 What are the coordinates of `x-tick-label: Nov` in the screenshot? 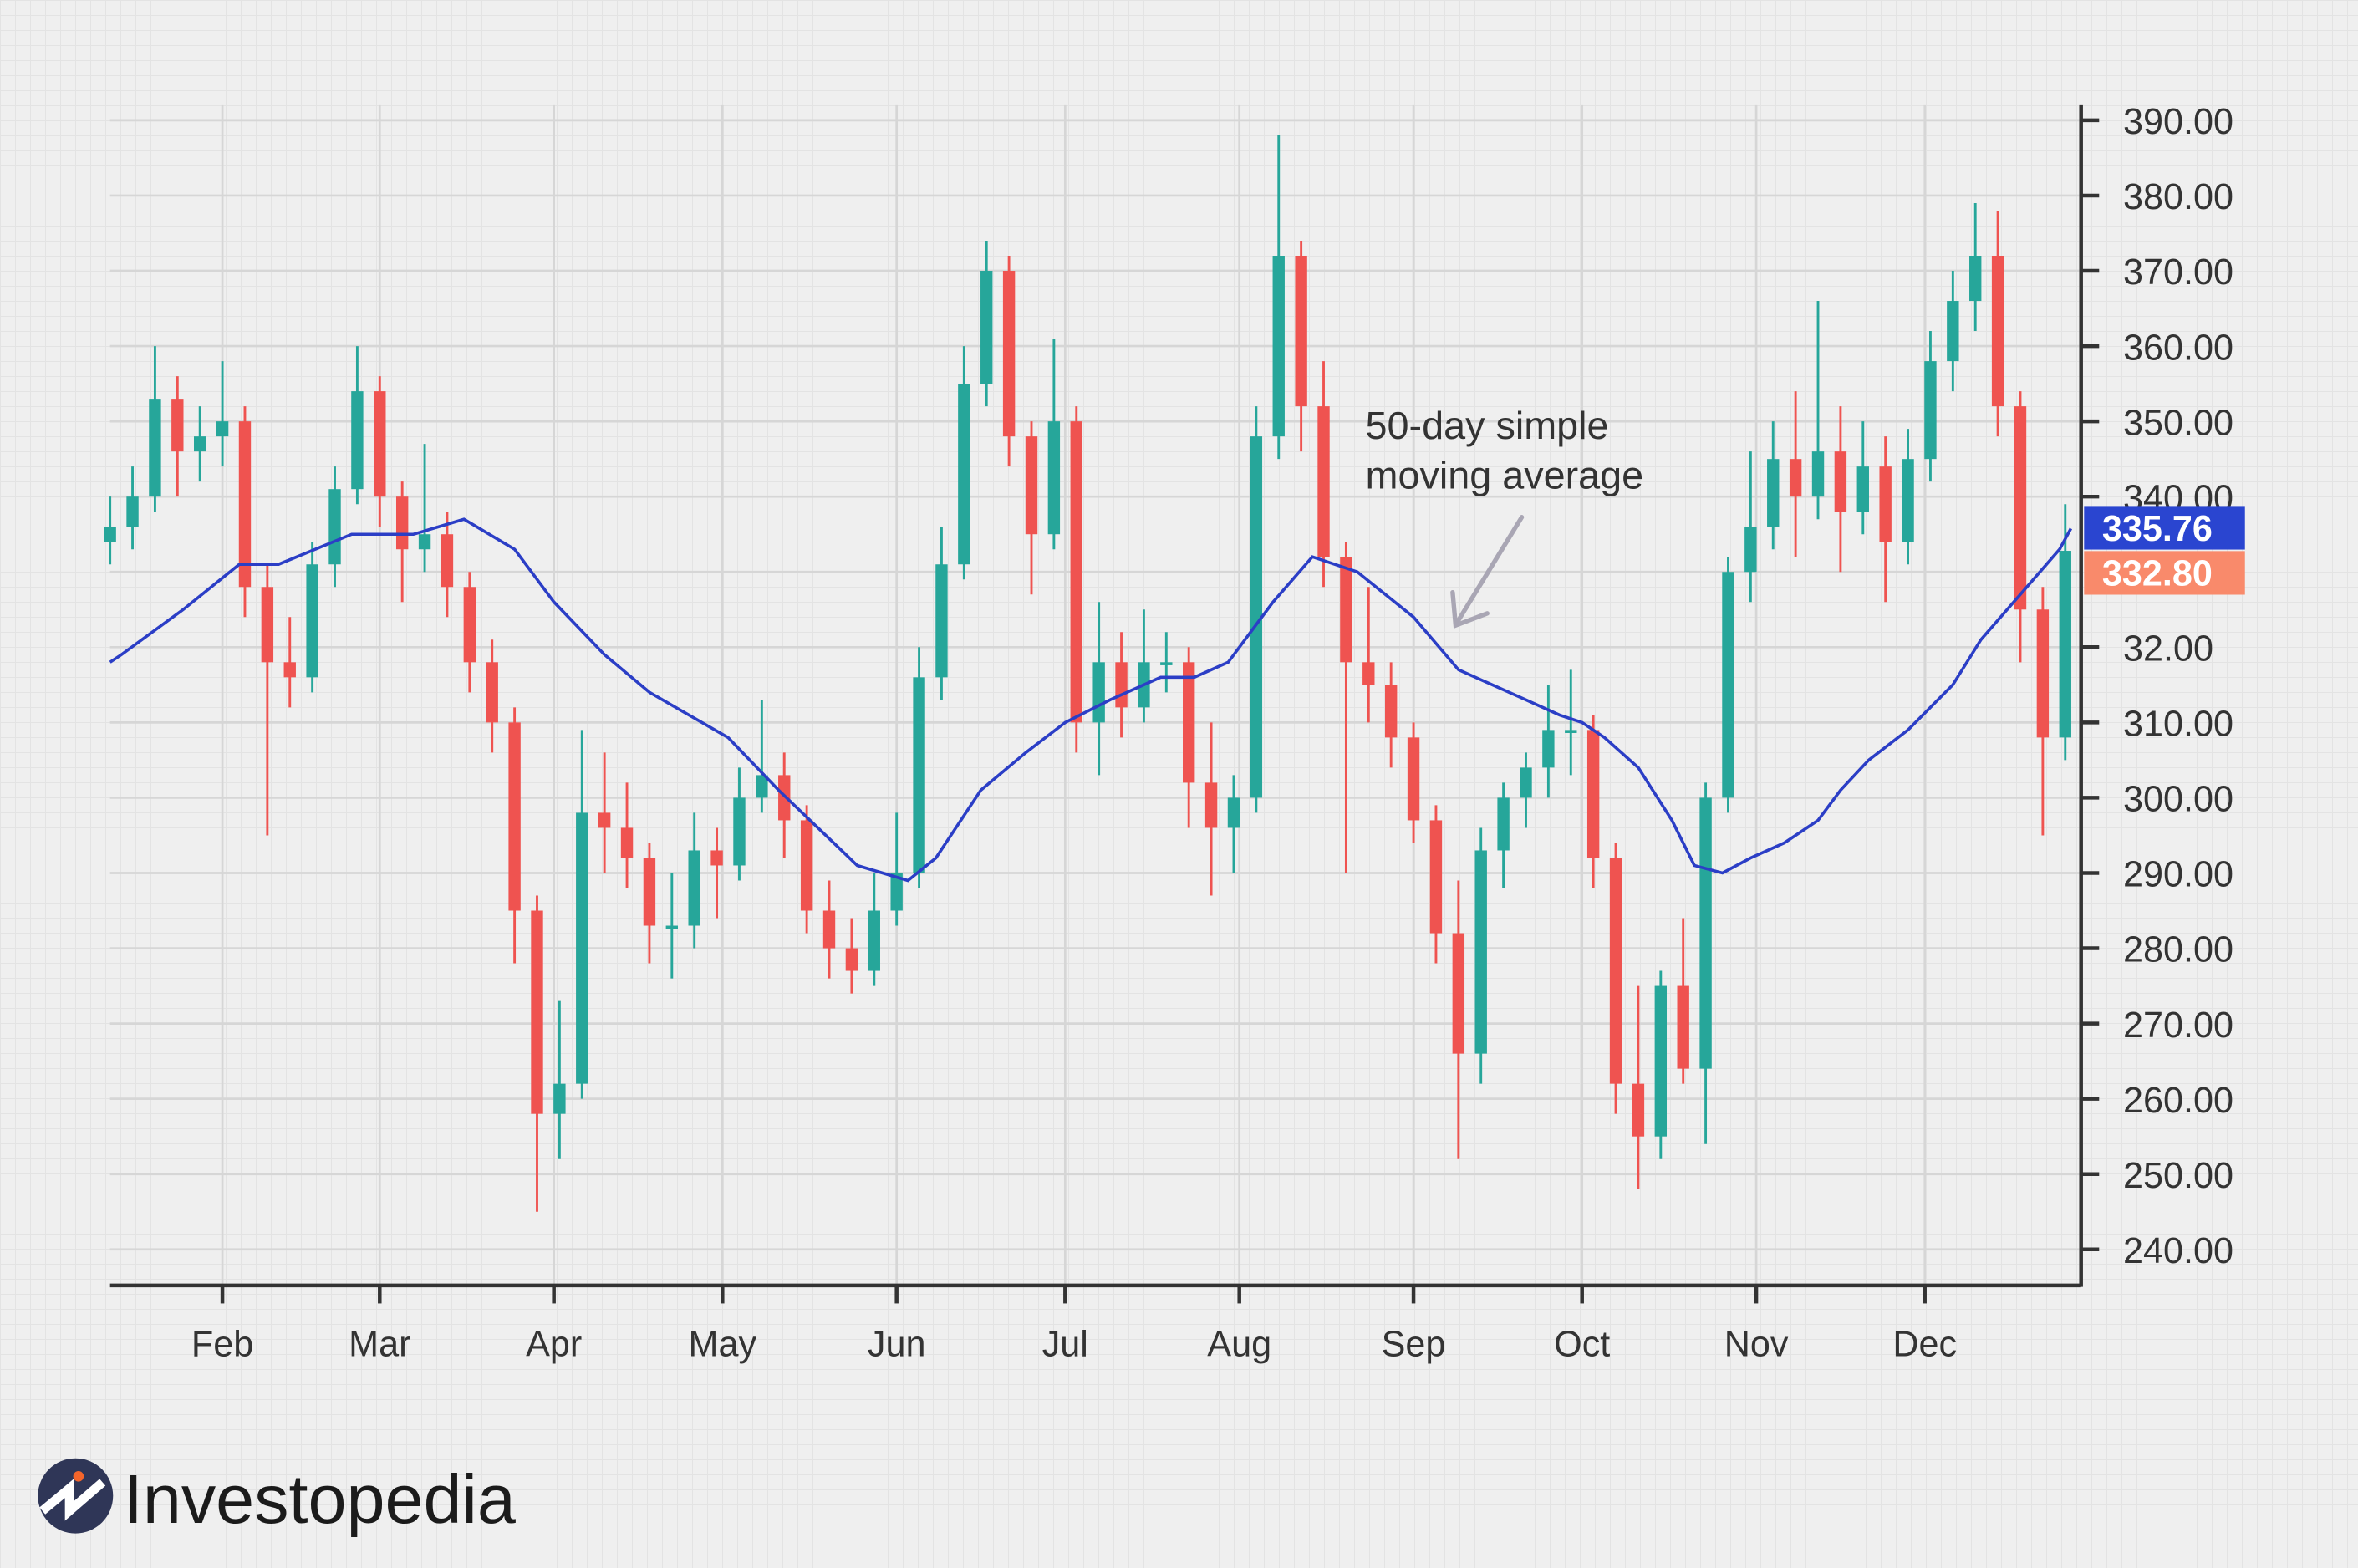 It's located at (1757, 1344).